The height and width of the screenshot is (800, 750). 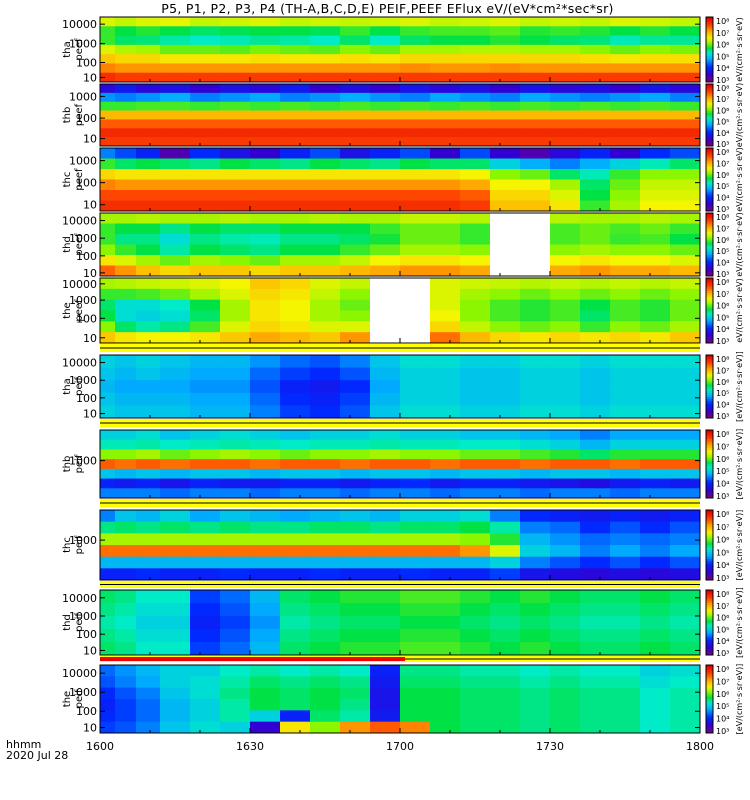 What do you see at coordinates (400, 699) in the screenshot?
I see `panel-the_peif` at bounding box center [400, 699].